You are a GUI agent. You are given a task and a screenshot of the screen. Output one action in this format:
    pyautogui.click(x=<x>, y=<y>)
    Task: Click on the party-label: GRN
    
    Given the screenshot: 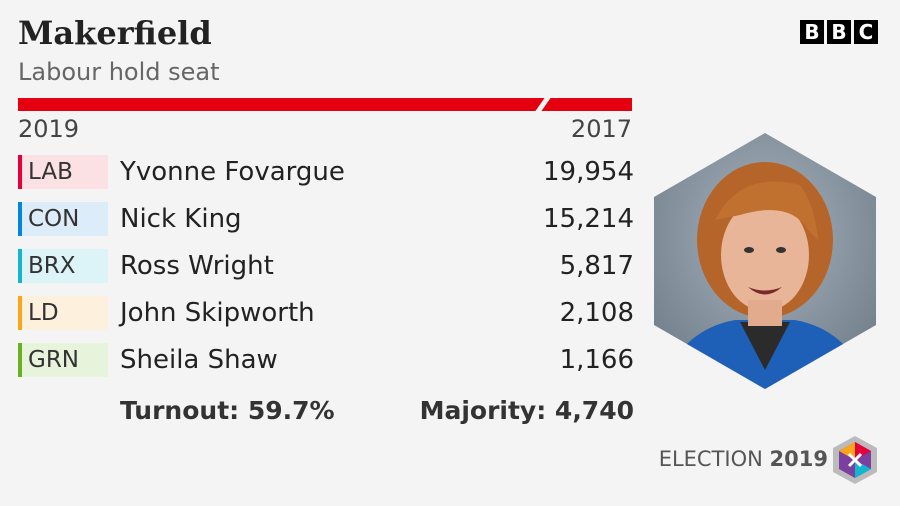 What is the action you would take?
    pyautogui.click(x=63, y=360)
    